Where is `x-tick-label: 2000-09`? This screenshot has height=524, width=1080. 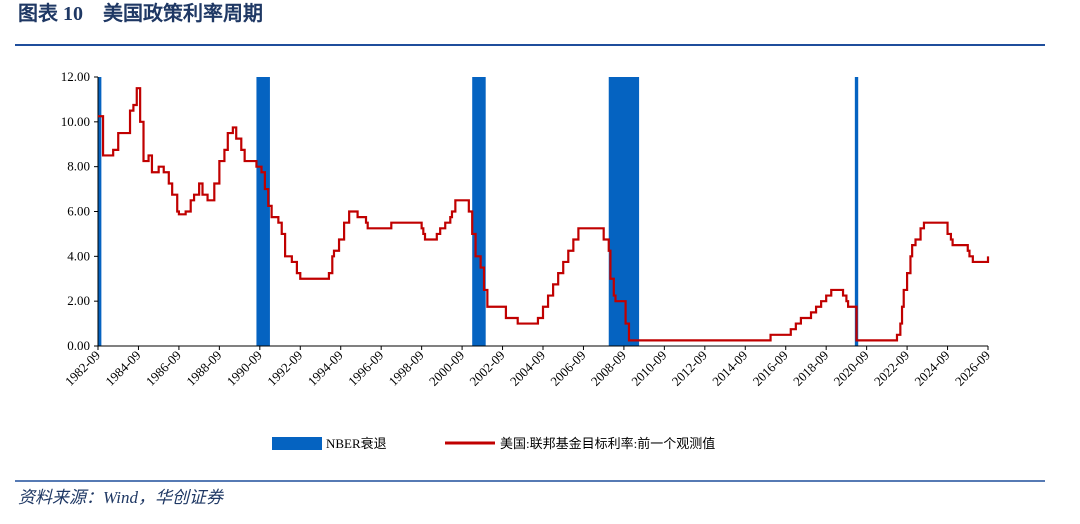 x-tick-label: 2000-09 is located at coordinates (446, 368).